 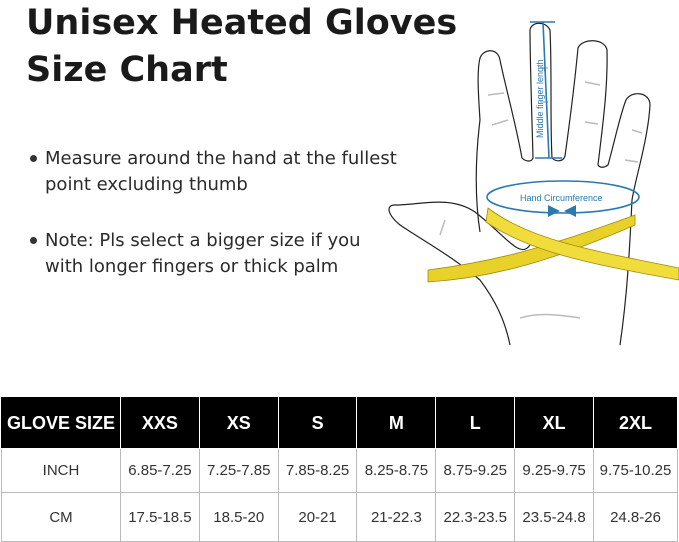 I want to click on header-cell: GLOVE SIZE, so click(x=61, y=423).